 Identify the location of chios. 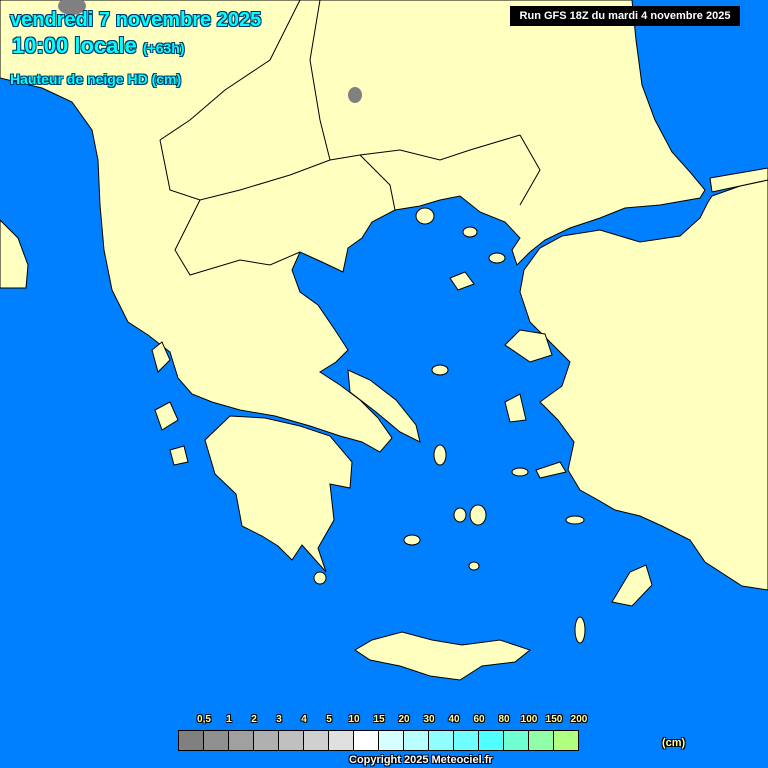
(515, 408).